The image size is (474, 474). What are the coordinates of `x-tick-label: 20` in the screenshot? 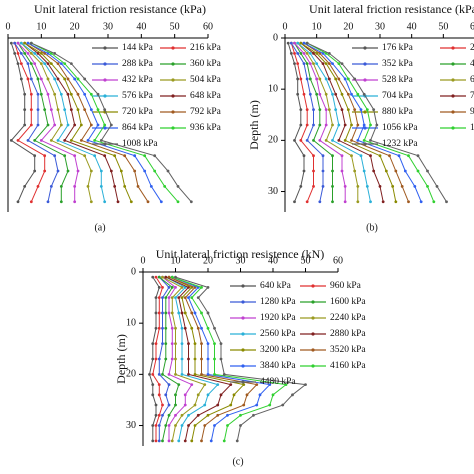 It's located at (75, 26).